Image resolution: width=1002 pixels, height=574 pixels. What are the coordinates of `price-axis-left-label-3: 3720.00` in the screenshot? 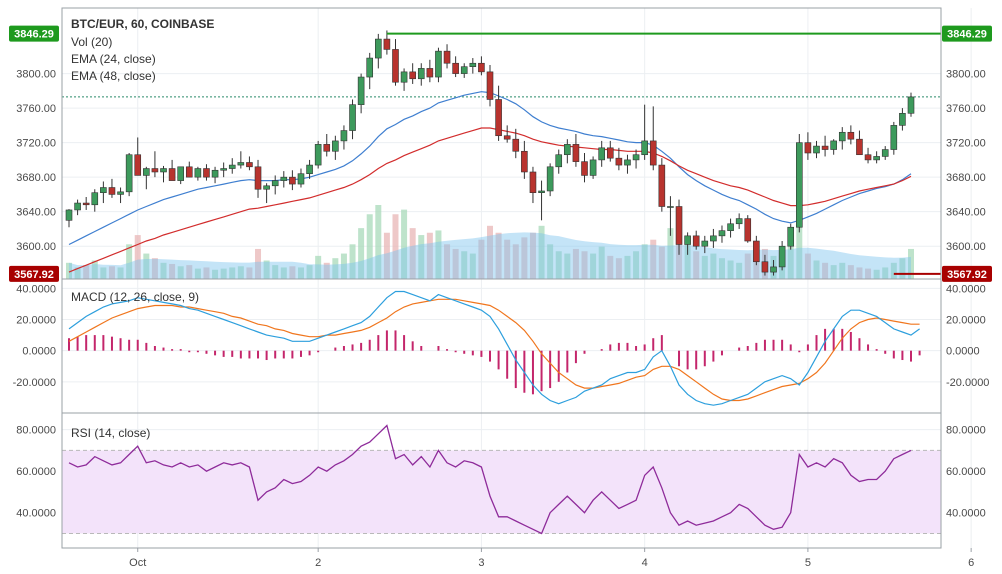 It's located at (36, 144).